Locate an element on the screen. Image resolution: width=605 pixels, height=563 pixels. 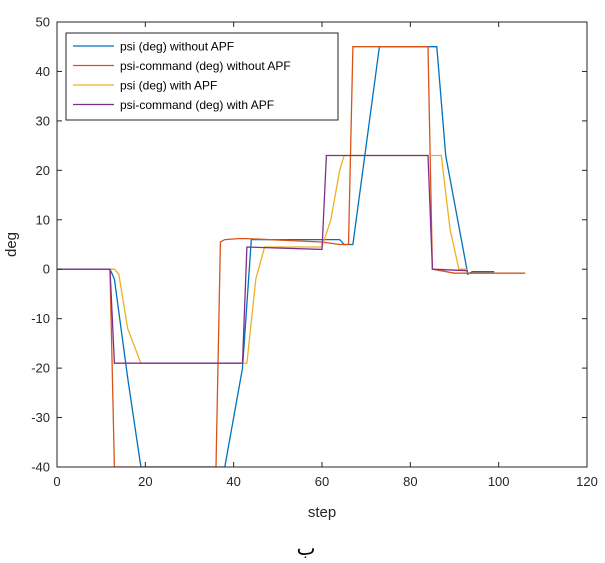
y-tick-label: -40 is located at coordinates (40, 467).